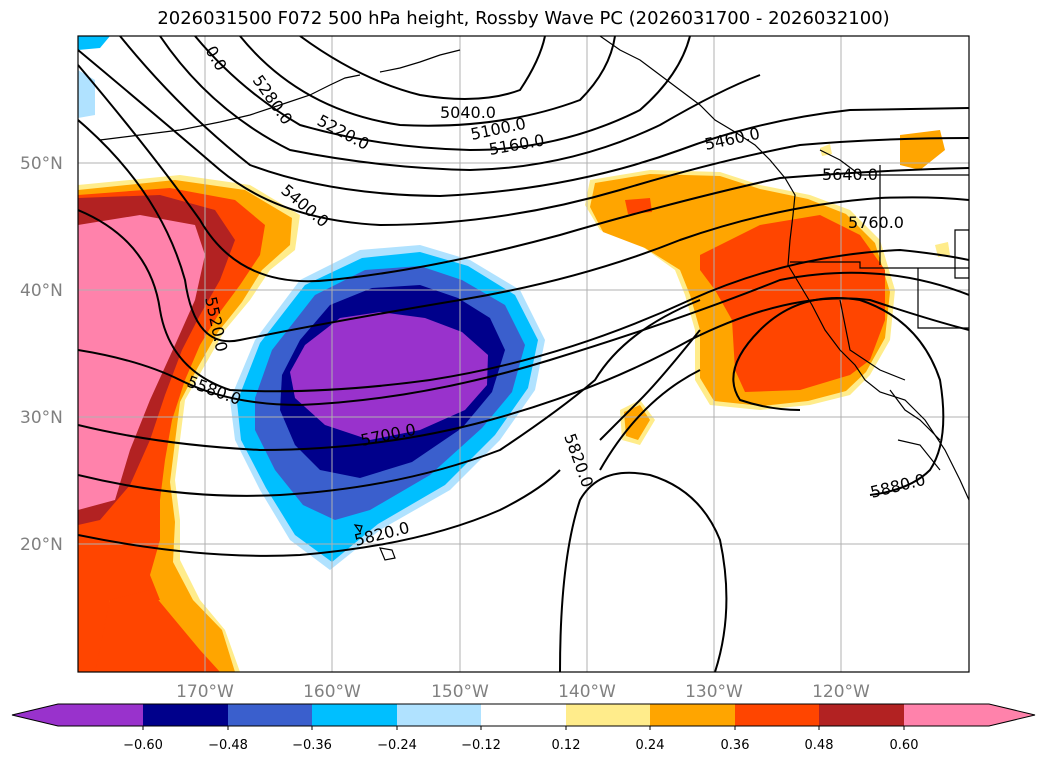  I want to click on colorbar-tick-label: −0.36, so click(312, 745).